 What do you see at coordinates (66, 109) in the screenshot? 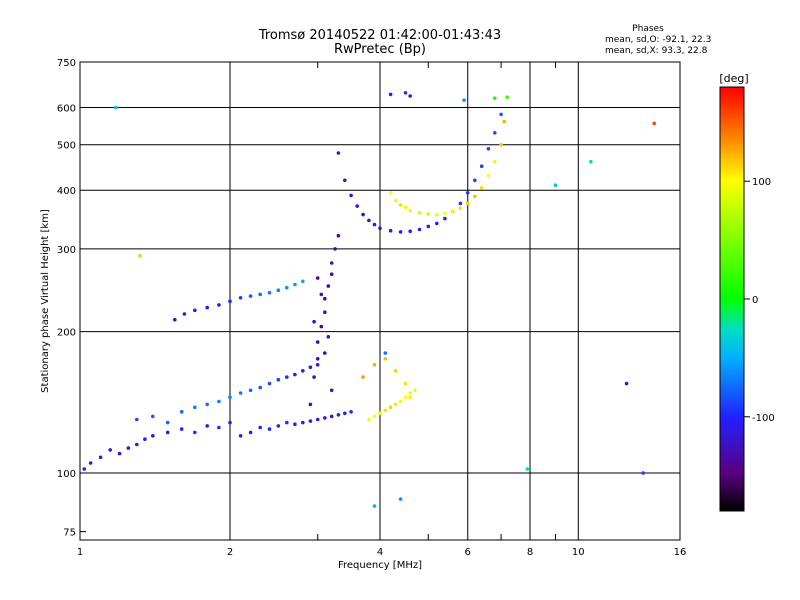
I see `y-tick-label: 600` at bounding box center [66, 109].